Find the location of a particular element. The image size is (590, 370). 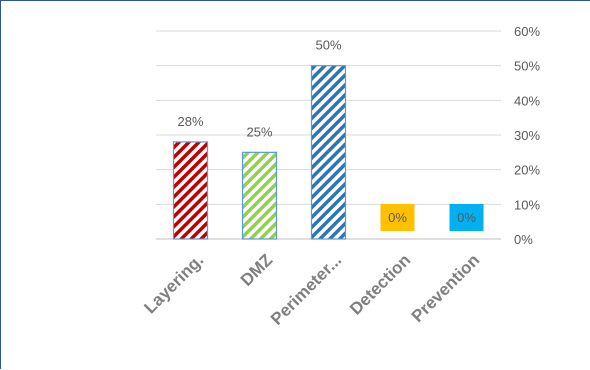

y-tick-label: 50% is located at coordinates (527, 66).